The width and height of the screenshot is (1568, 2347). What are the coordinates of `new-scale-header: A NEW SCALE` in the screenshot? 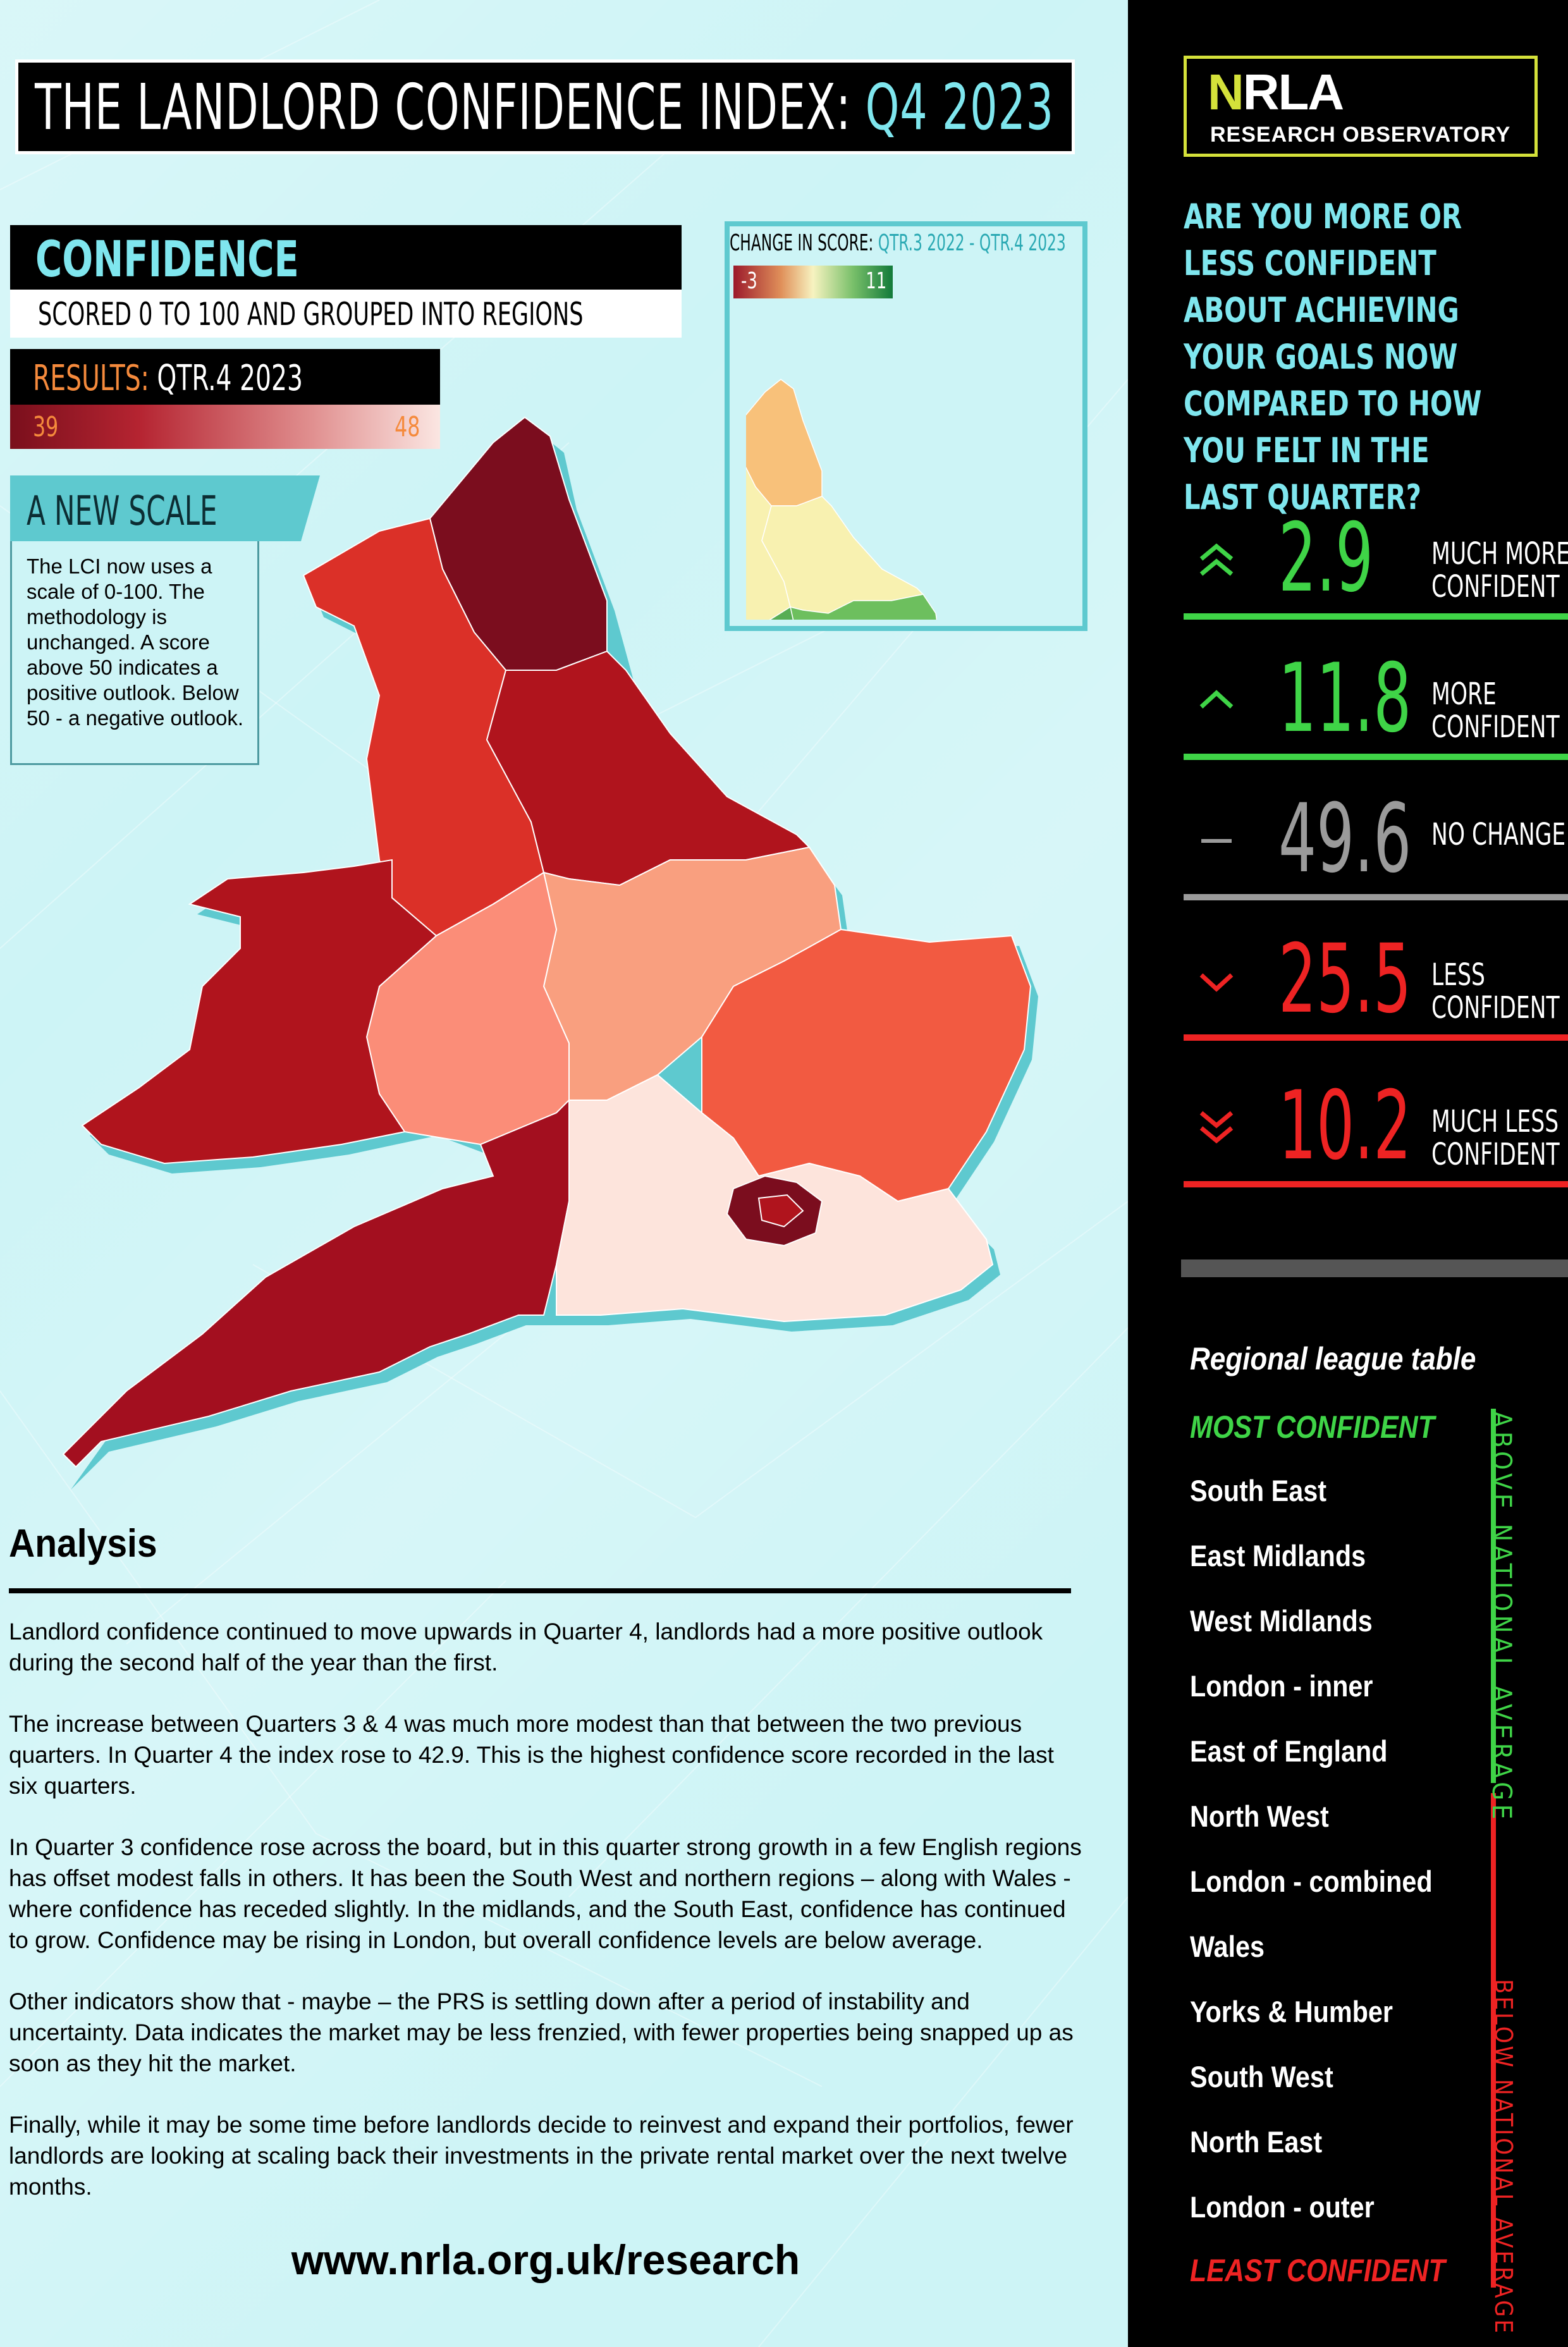 It's located at (165, 508).